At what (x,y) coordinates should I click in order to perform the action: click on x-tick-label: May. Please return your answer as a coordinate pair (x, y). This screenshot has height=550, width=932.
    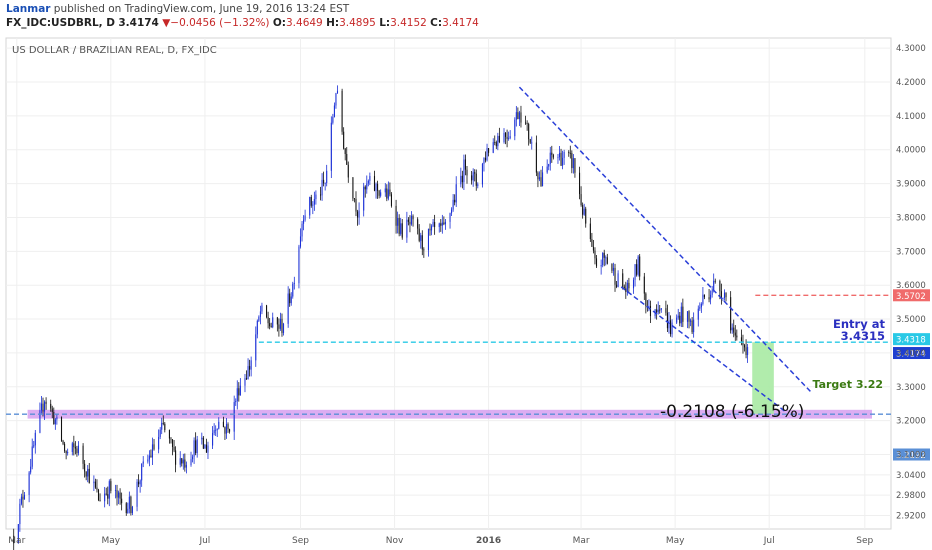
    Looking at the image, I should click on (111, 541).